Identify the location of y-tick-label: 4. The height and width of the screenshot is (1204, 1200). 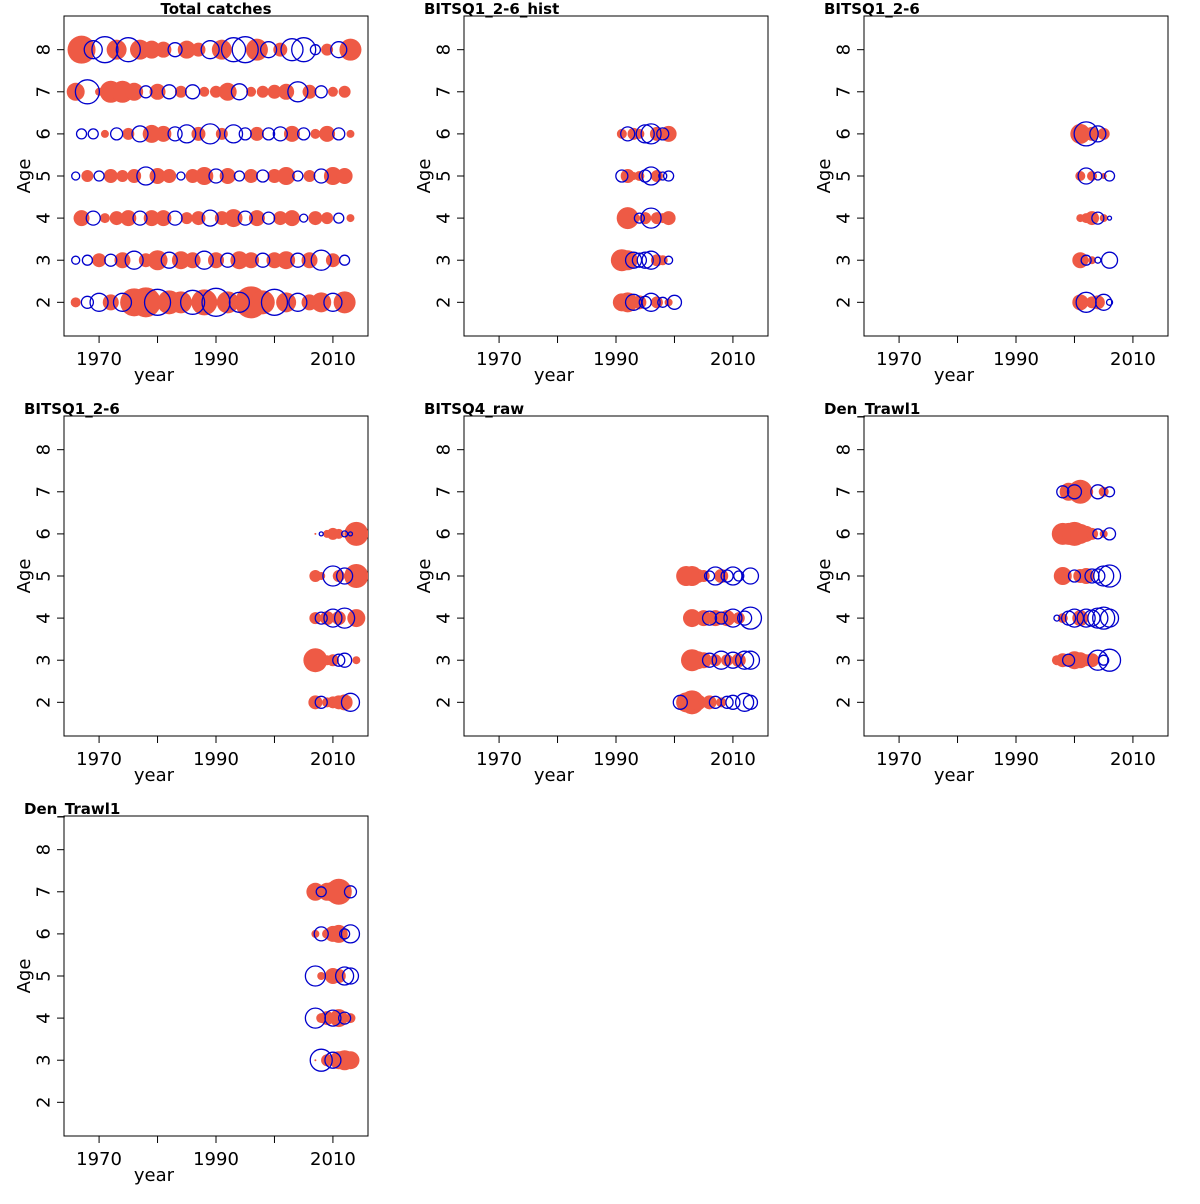
(444, 217).